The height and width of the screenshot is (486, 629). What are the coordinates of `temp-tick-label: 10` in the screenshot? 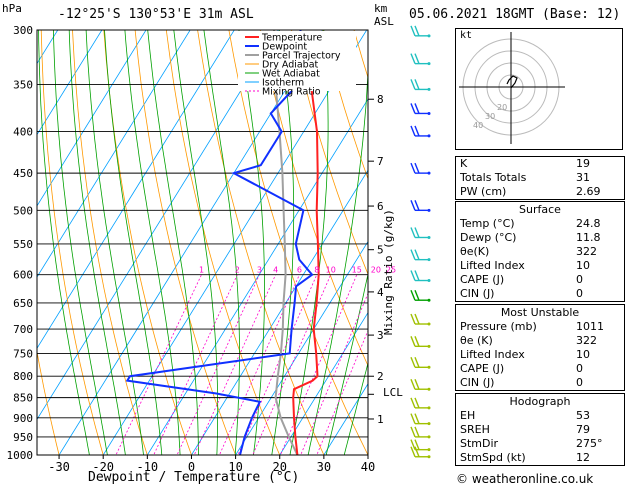 It's located at (235, 467).